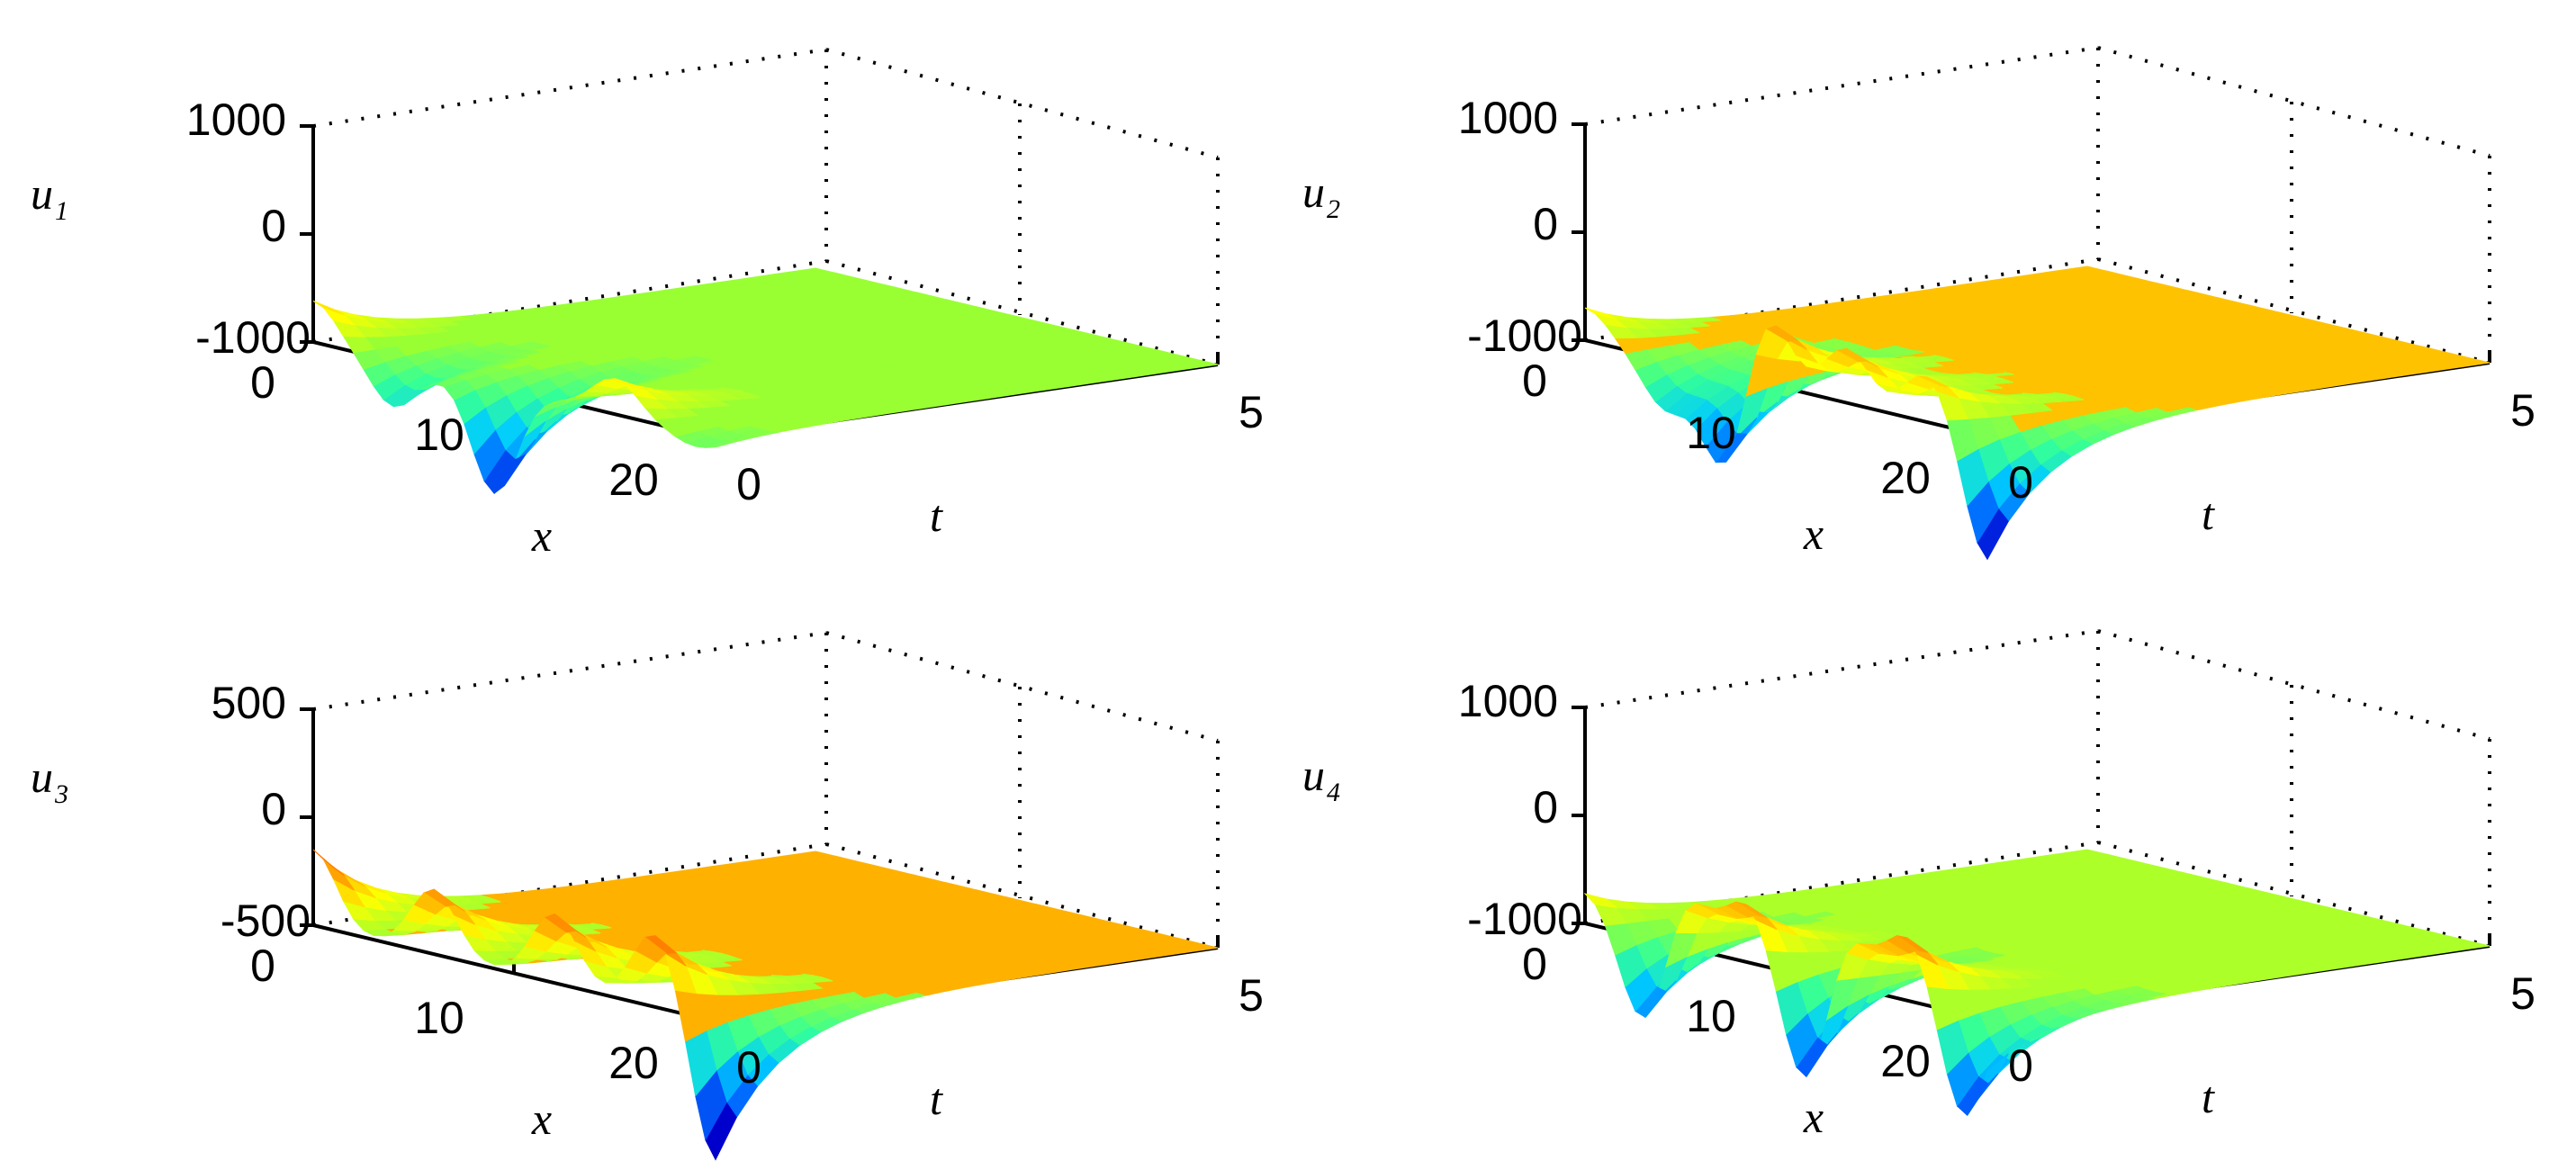 The image size is (2576, 1161). What do you see at coordinates (49, 781) in the screenshot?
I see `z-axis-label: u3` at bounding box center [49, 781].